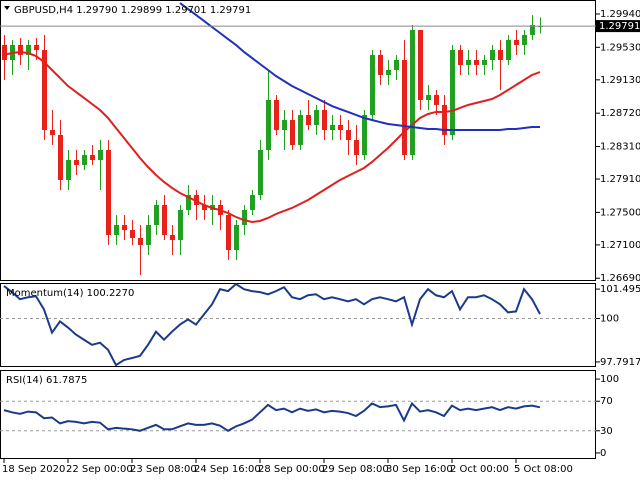 The height and width of the screenshot is (480, 640). Describe the element at coordinates (620, 278) in the screenshot. I see `y-tick-label: 1.26690` at that location.